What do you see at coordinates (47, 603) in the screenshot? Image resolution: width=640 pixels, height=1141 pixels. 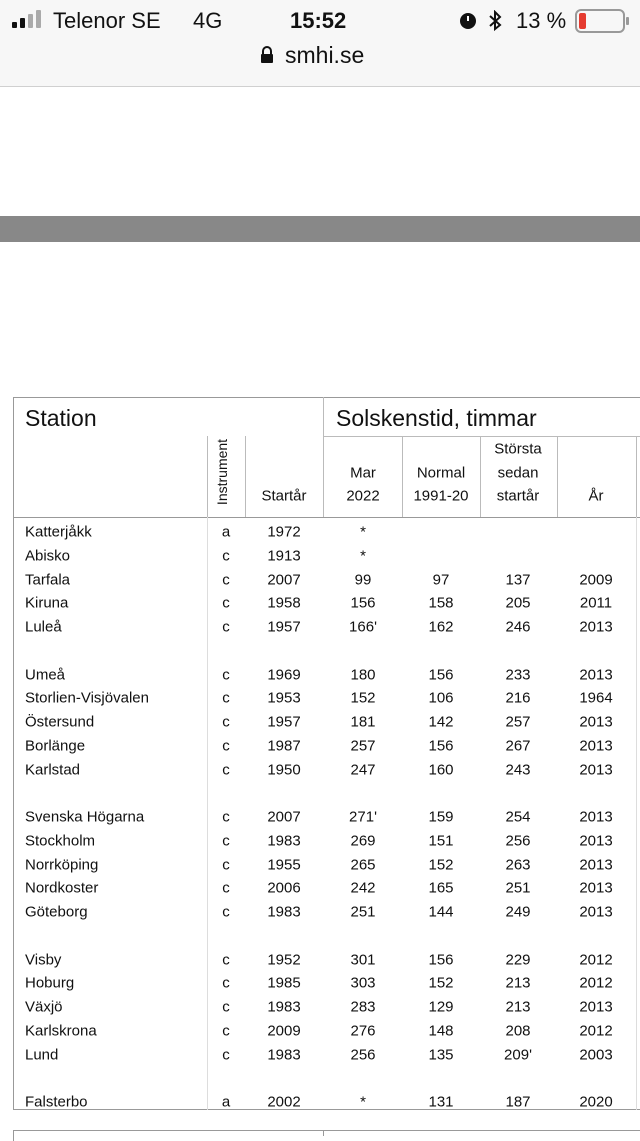 I see `station-name: Kiruna` at bounding box center [47, 603].